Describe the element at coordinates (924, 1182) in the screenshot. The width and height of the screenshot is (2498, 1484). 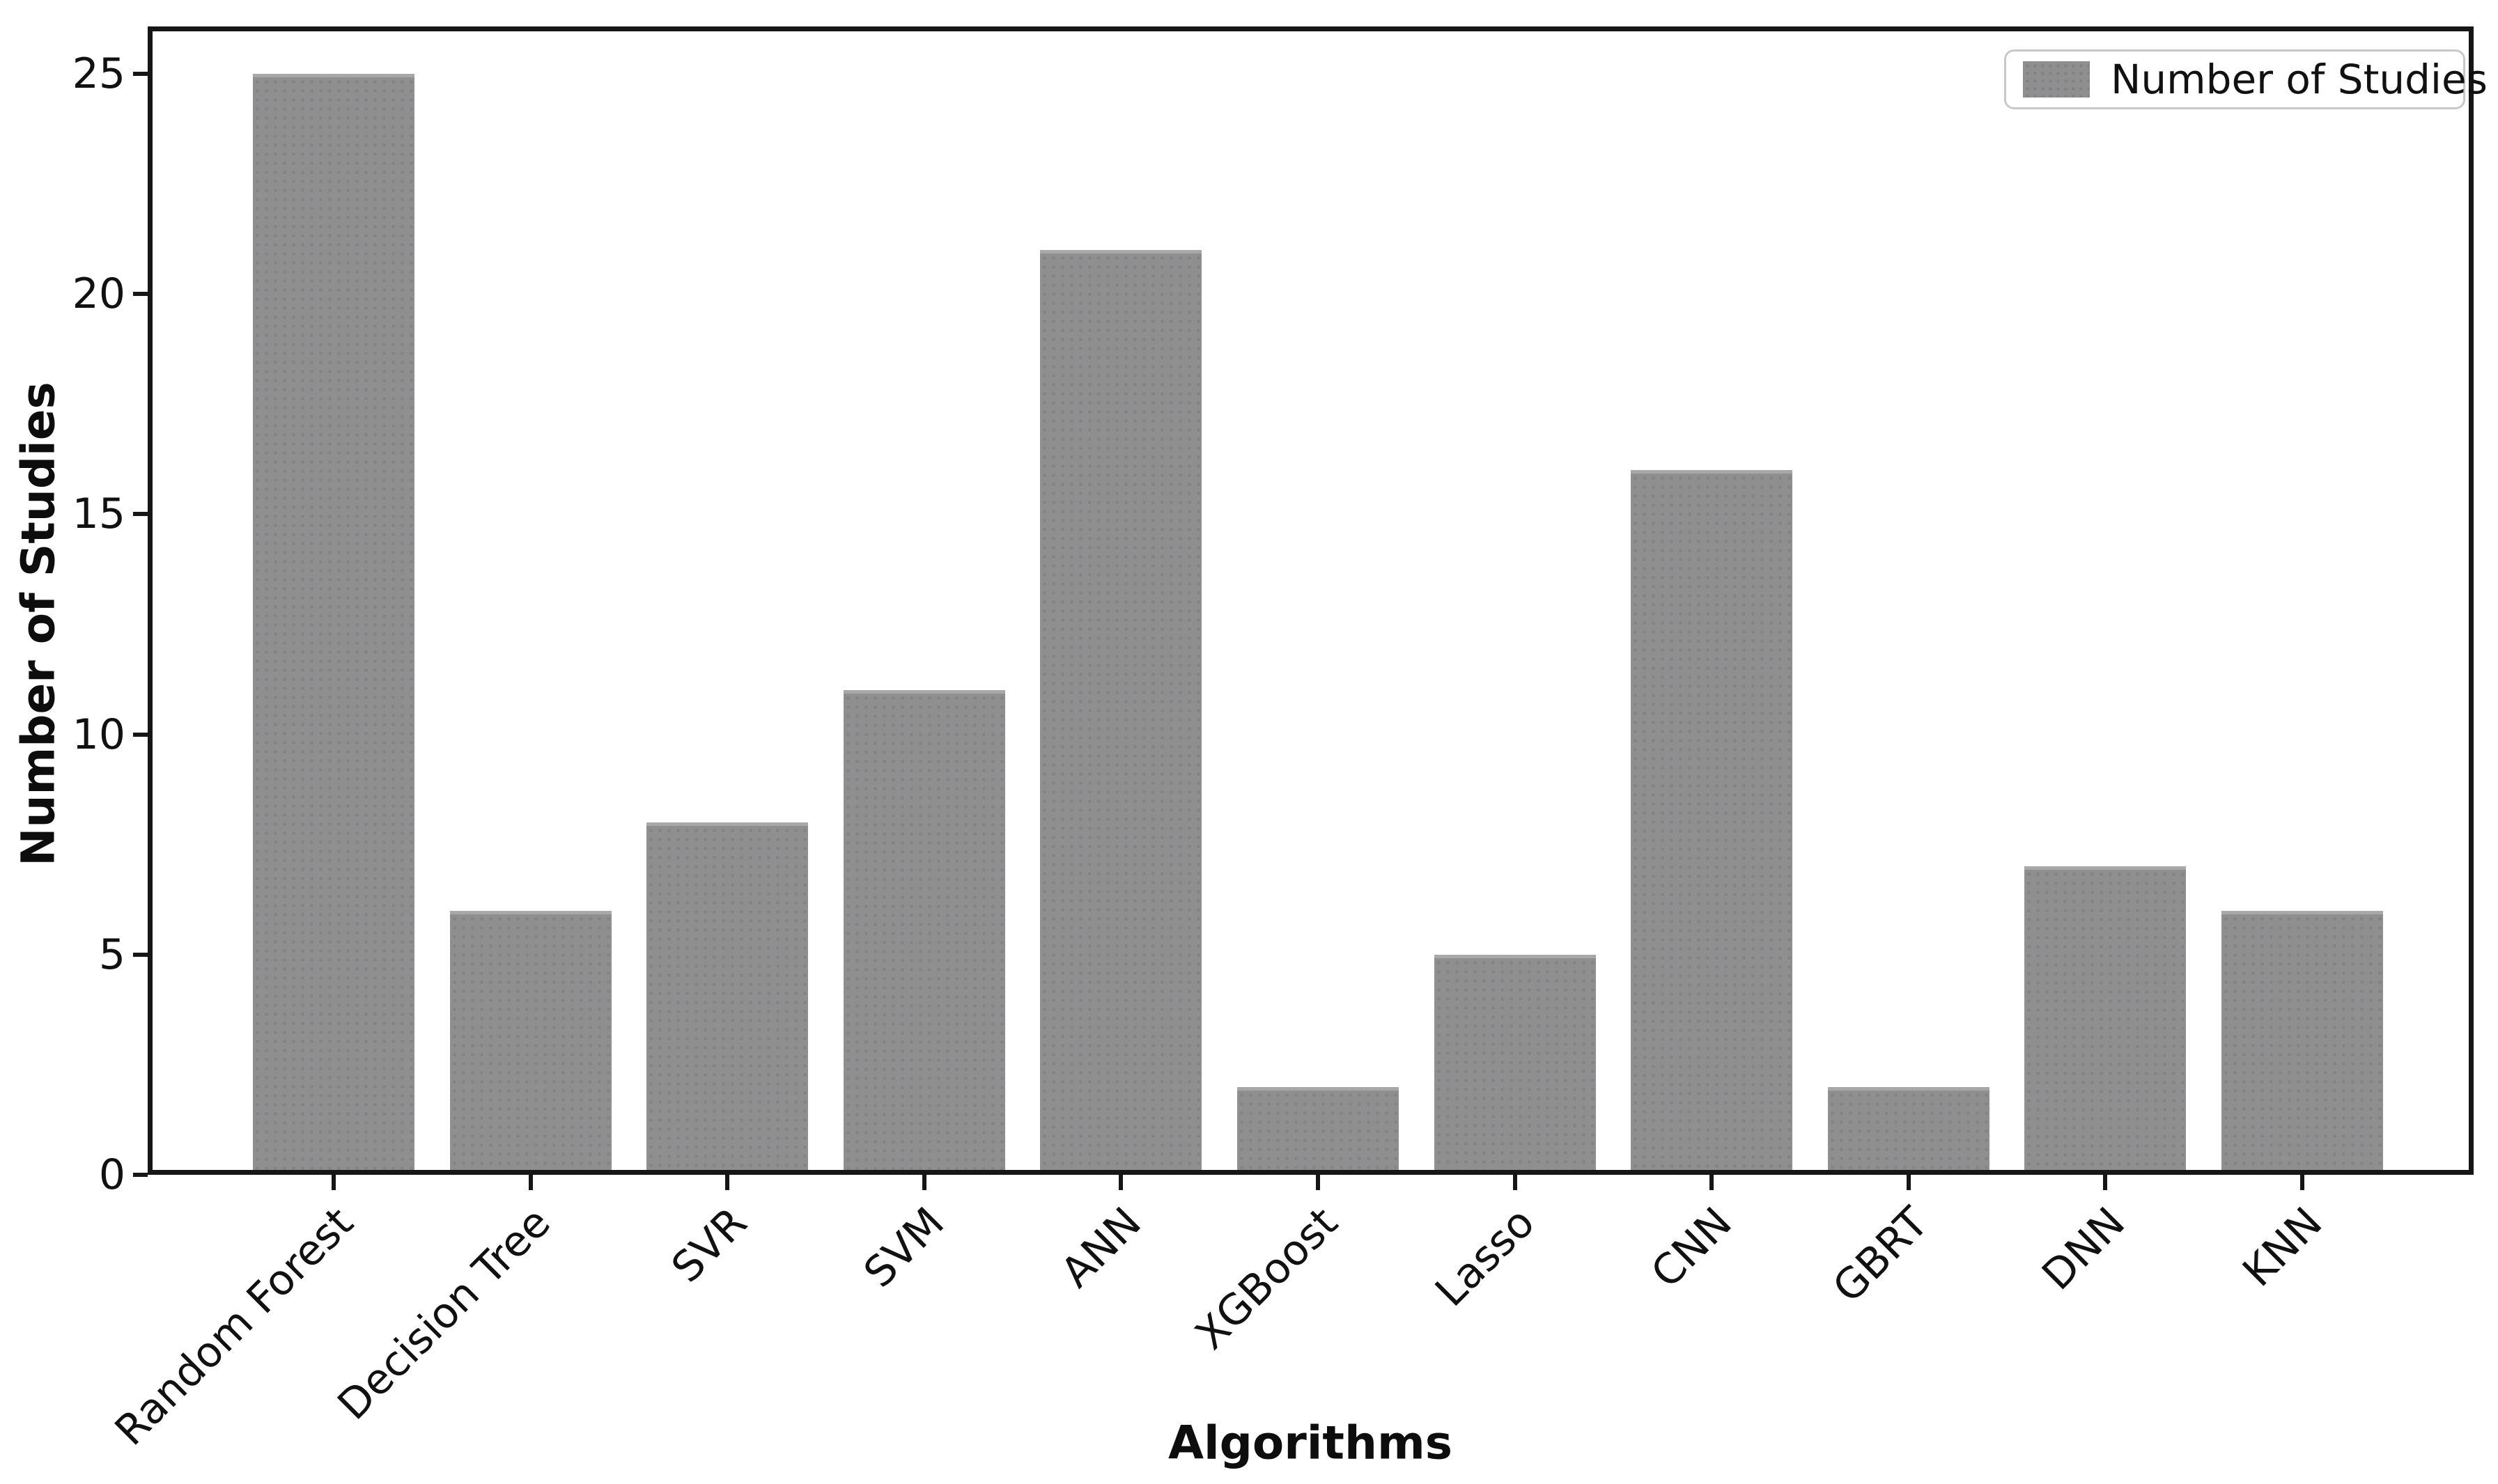
I see `x-tick-mark-svm` at that location.